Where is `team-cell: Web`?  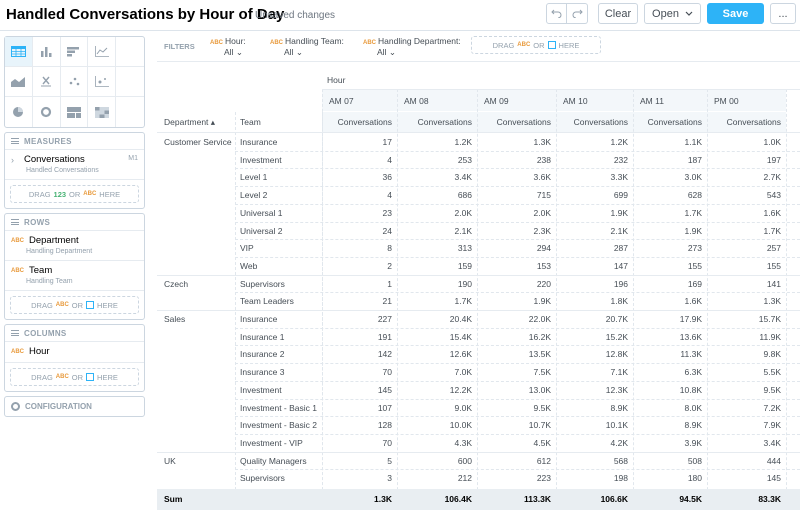
team-cell: Web is located at coordinates (249, 265).